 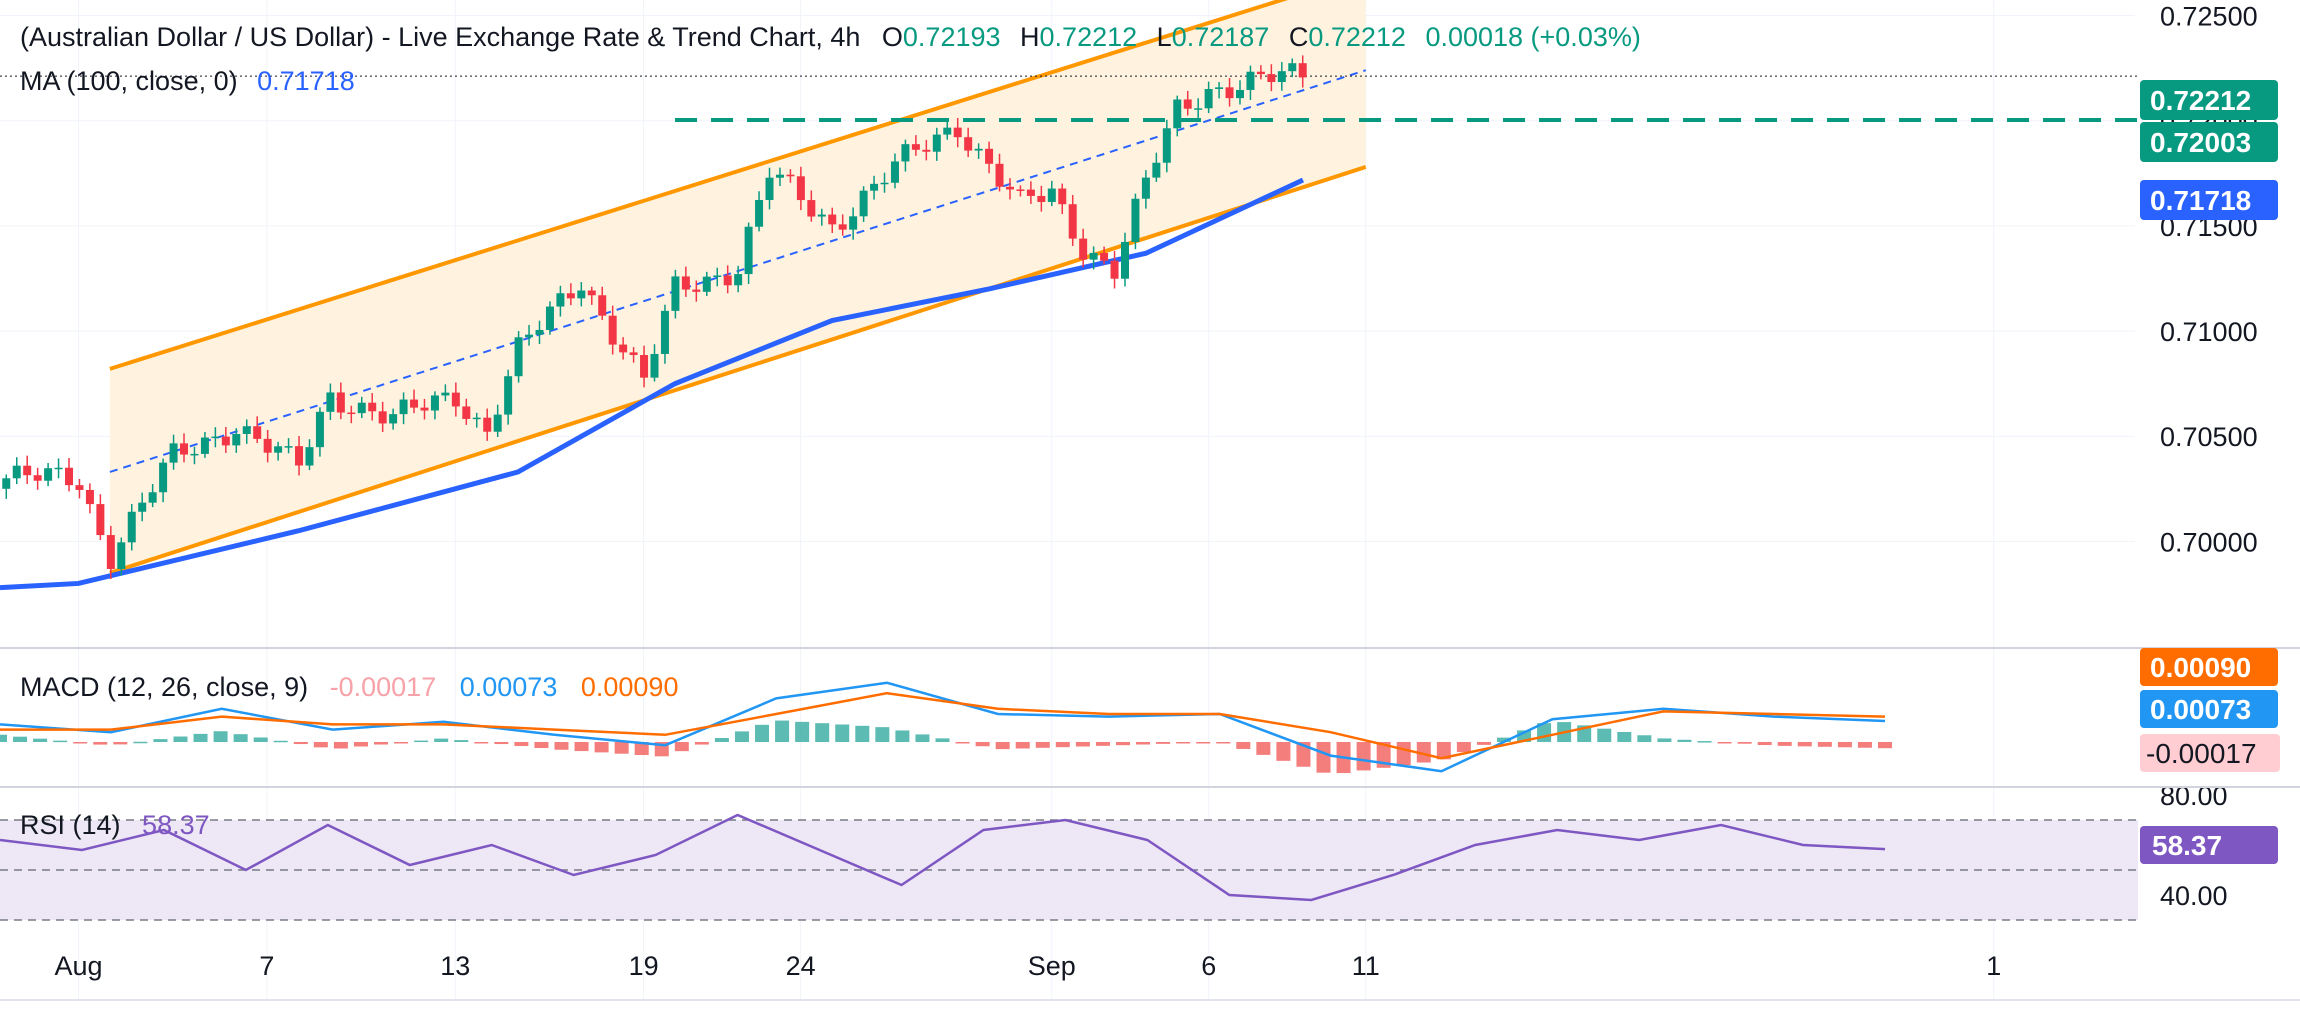 What do you see at coordinates (943, 857) in the screenshot?
I see `rsi-line` at bounding box center [943, 857].